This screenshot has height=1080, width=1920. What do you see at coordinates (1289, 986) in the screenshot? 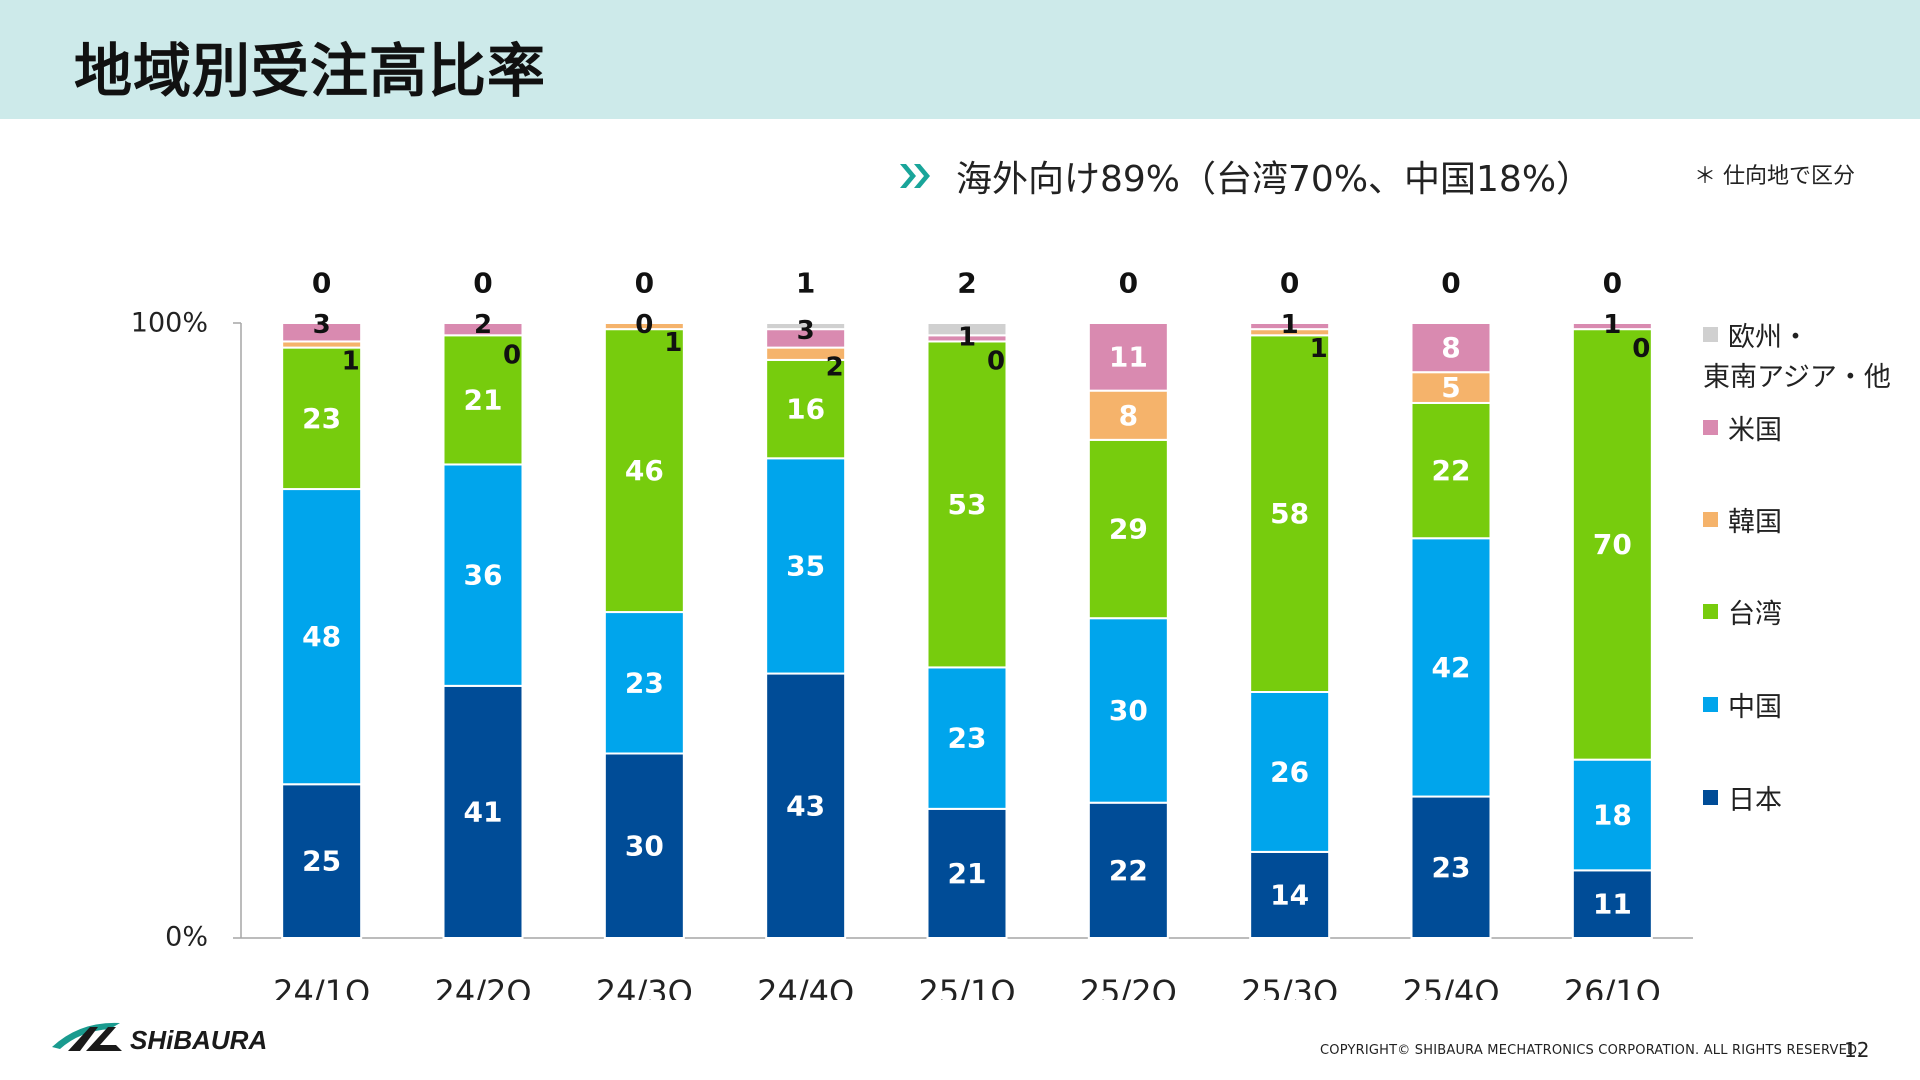
I see `x-tick-label: 25/3Q` at bounding box center [1289, 986].